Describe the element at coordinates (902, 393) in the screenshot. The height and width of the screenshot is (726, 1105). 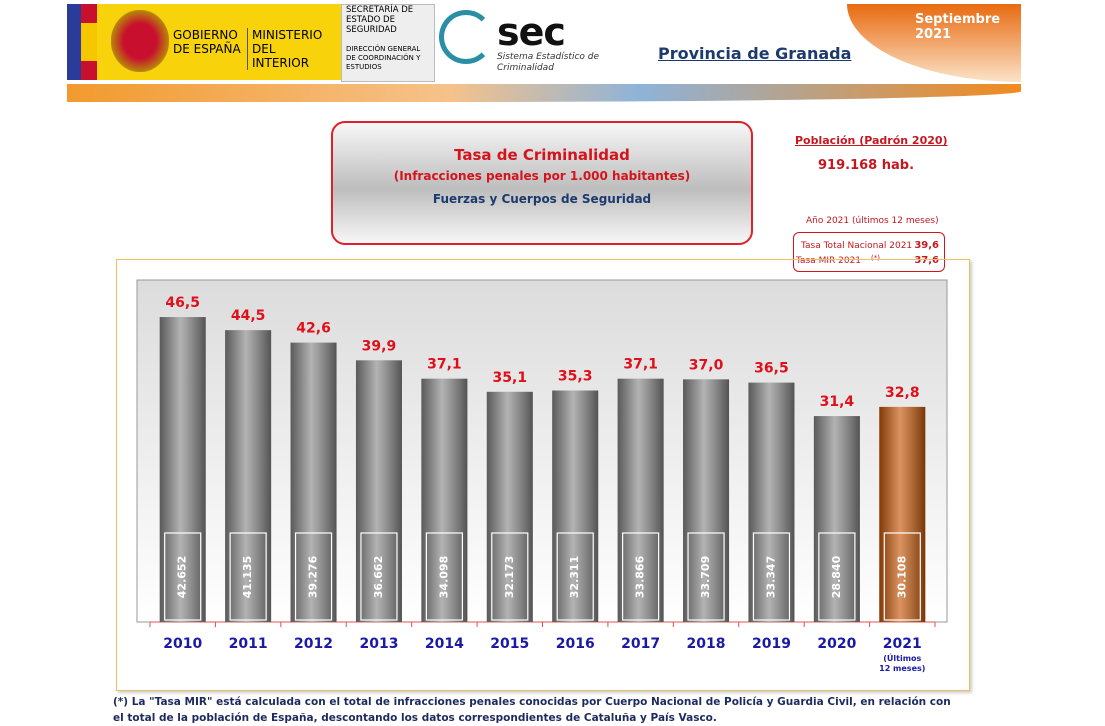
I see `value-label: 32,8` at that location.